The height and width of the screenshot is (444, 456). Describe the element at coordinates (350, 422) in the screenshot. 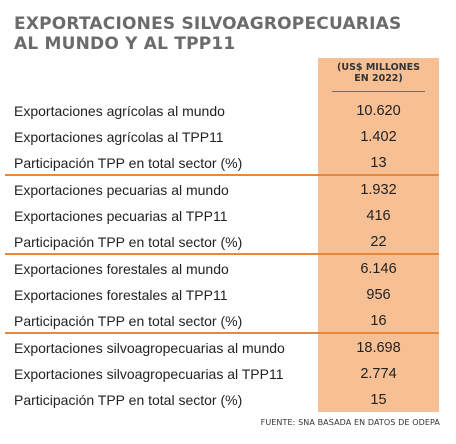

I see `source-note: FUENTE: SNA BASADA EN DATOS DE ODEPA` at that location.